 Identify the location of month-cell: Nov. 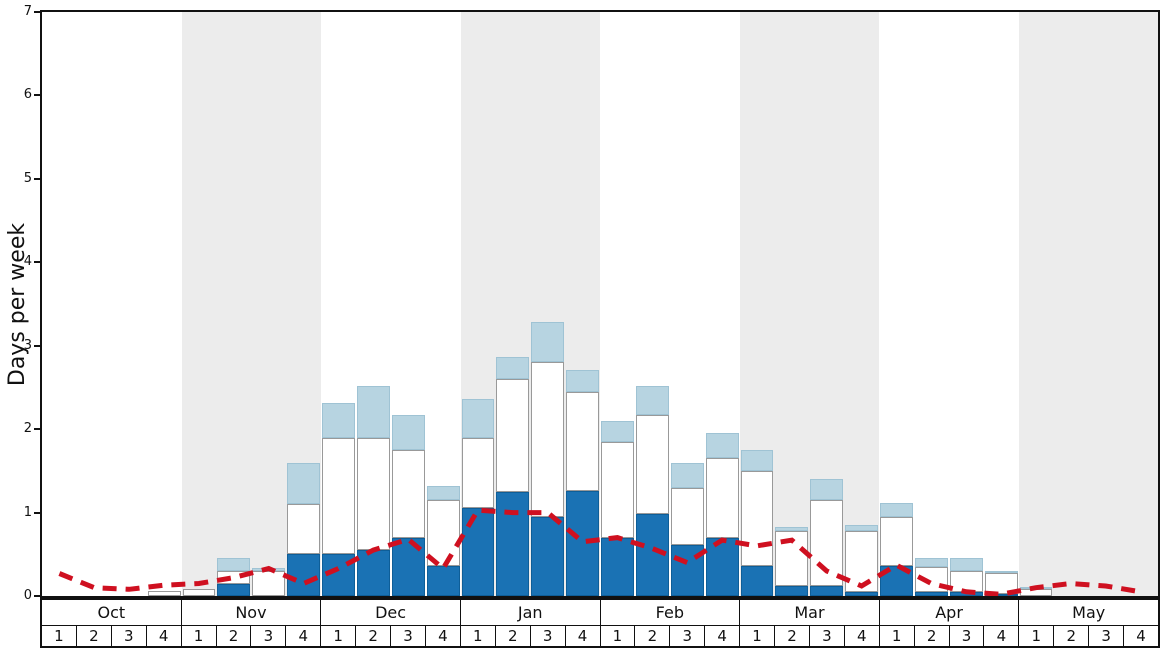
(250, 612).